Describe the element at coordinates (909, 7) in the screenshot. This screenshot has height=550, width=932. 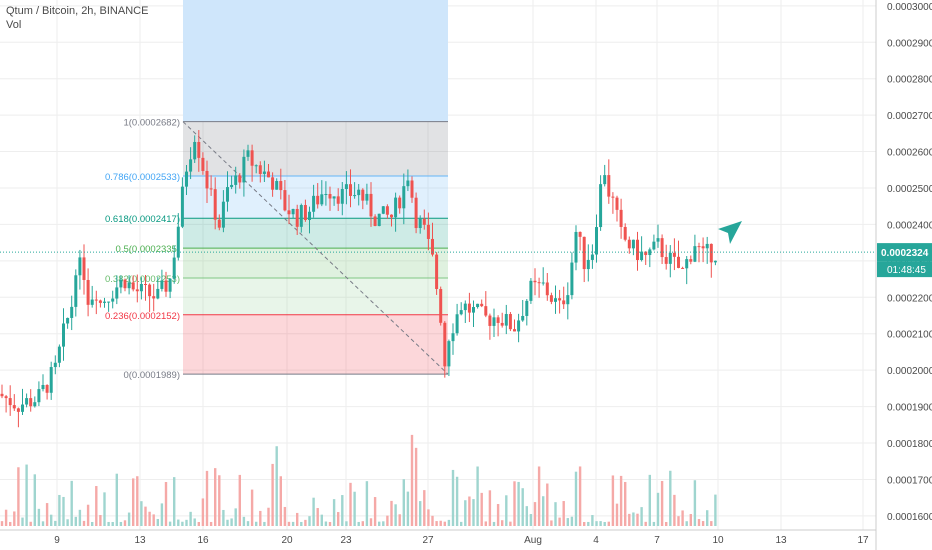
I see `y-tick-label: 0.0003000` at that location.